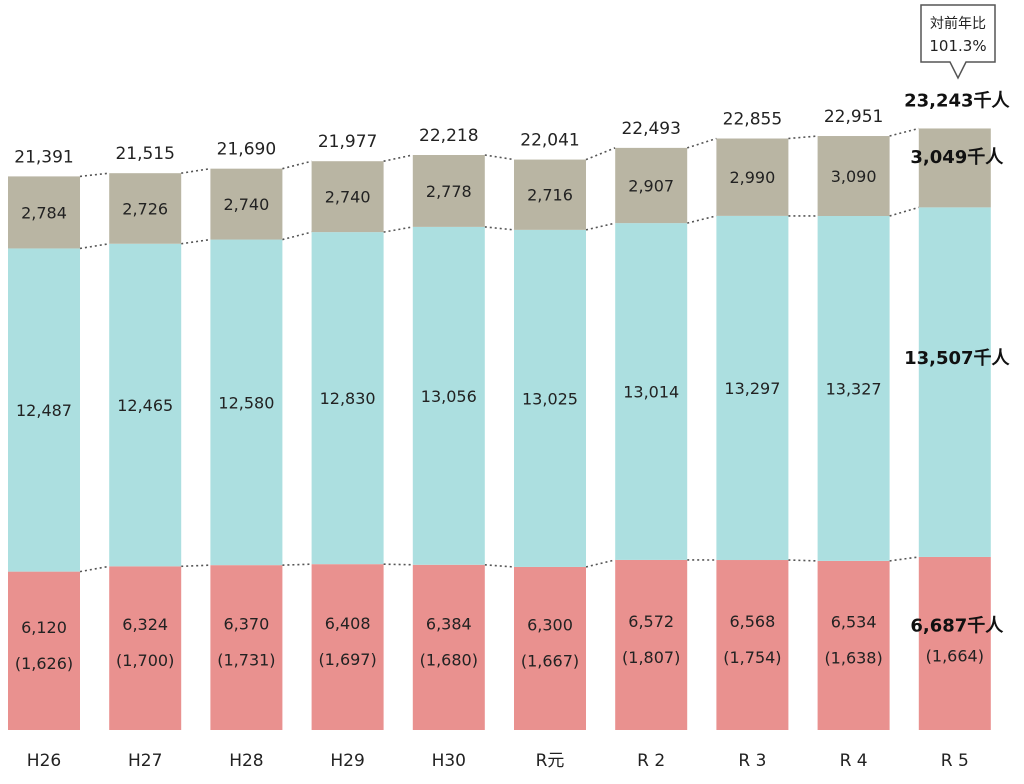  I want to click on value-label-3-8: 3,090, so click(854, 176).